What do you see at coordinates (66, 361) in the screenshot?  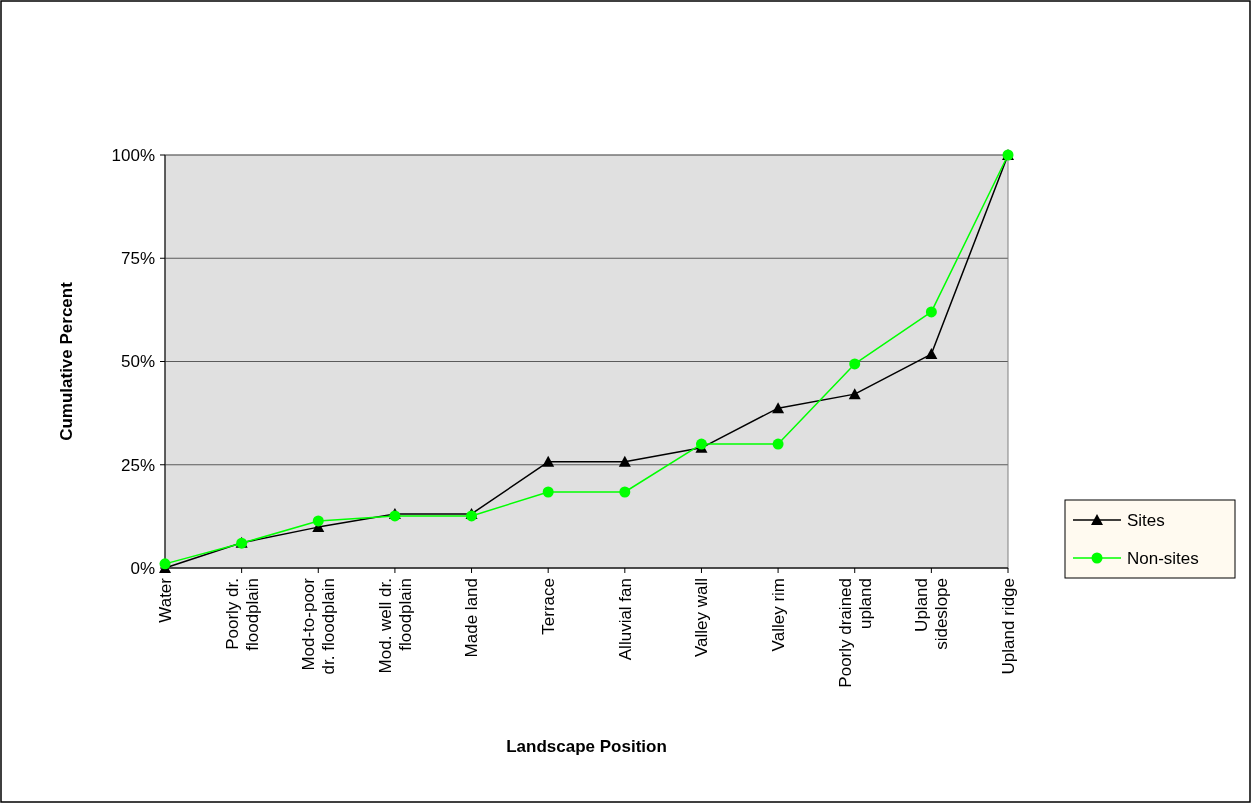 I see `y-axis-title: Cumulative Percent` at bounding box center [66, 361].